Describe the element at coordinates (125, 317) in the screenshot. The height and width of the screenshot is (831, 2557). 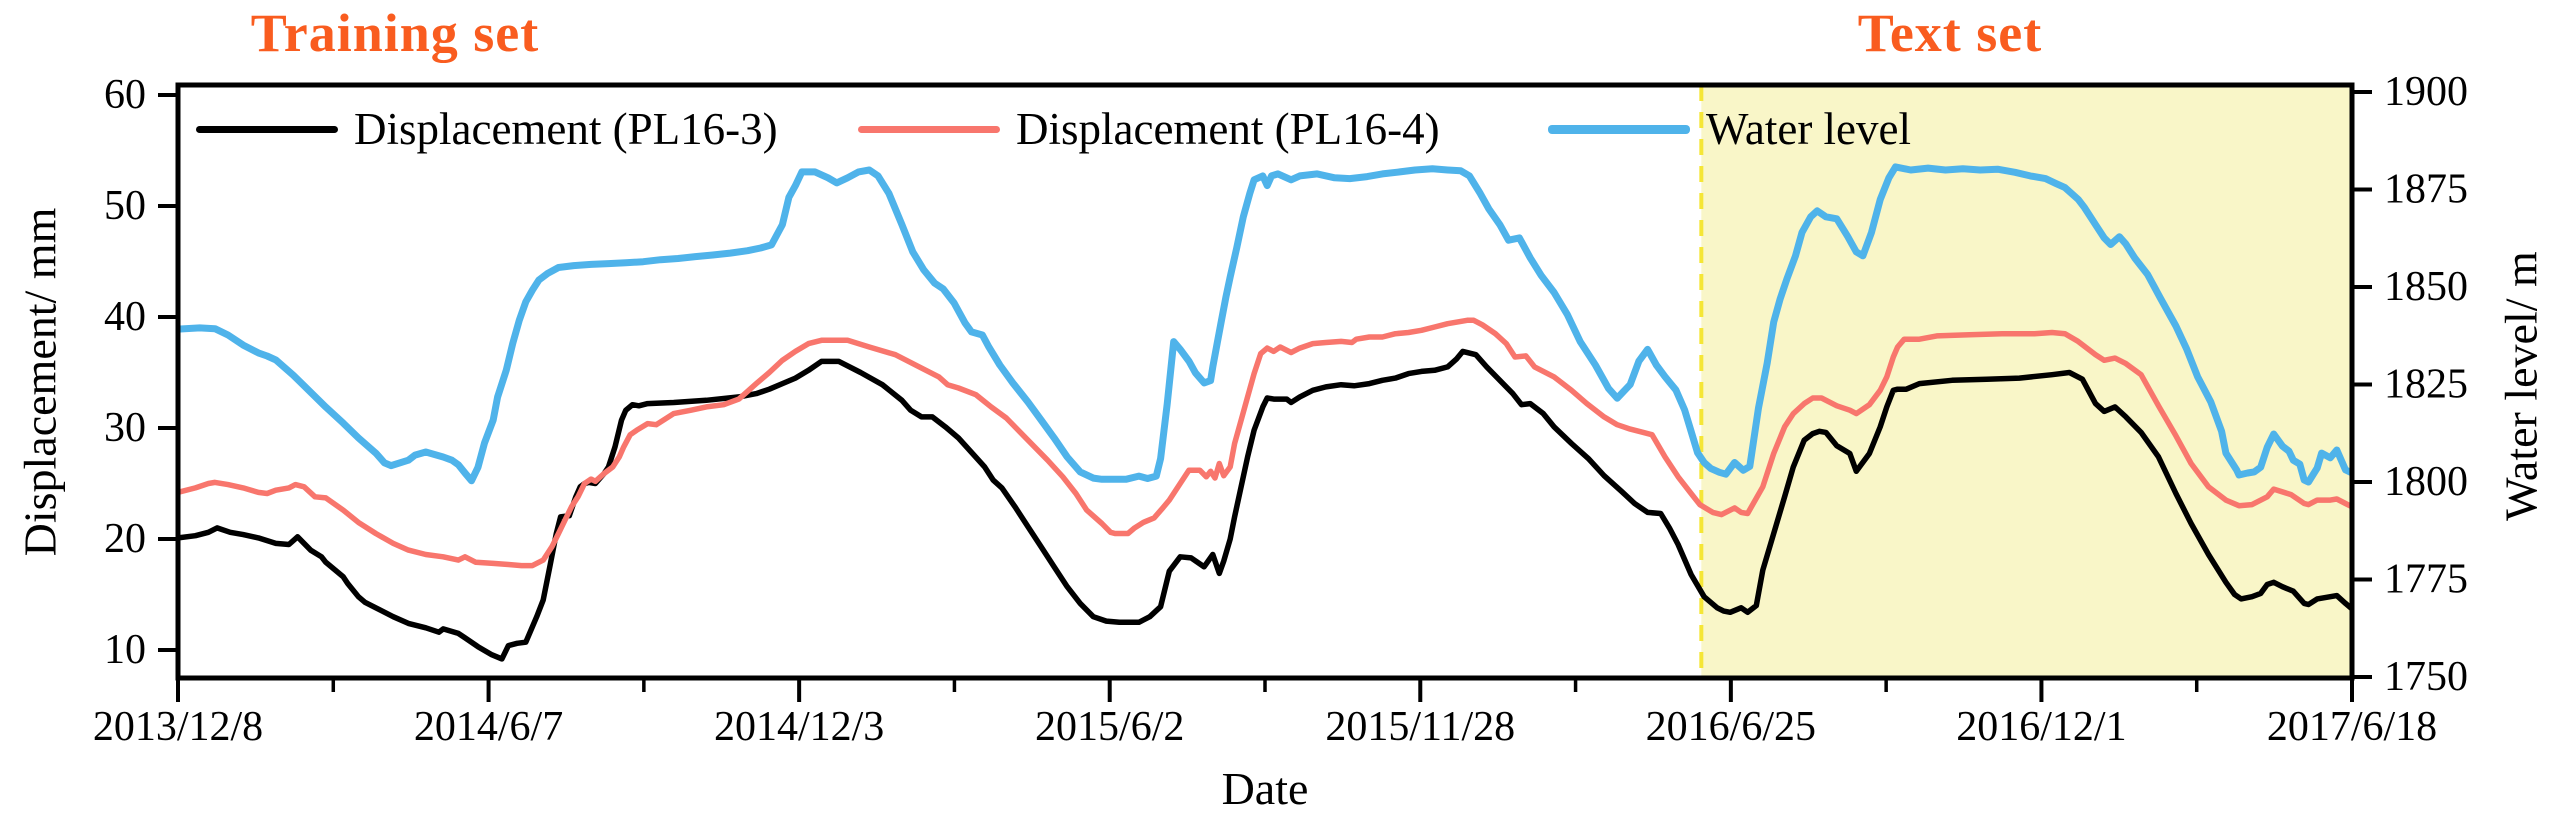
I see `y-left-tick-label: 40` at that location.